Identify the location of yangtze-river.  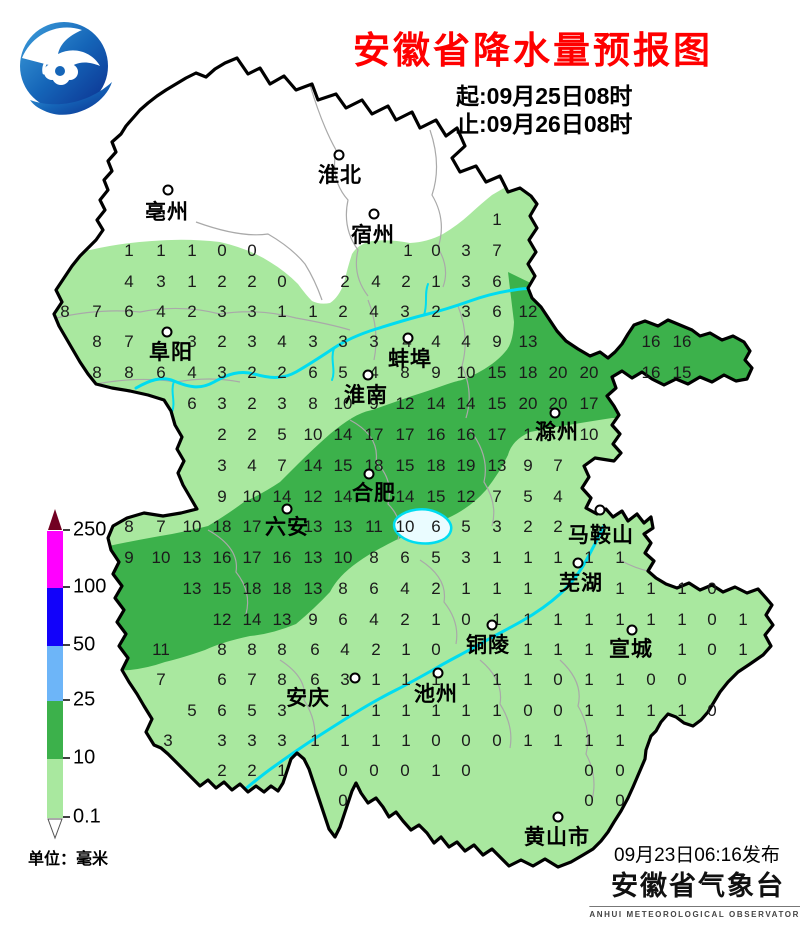
(416, 664).